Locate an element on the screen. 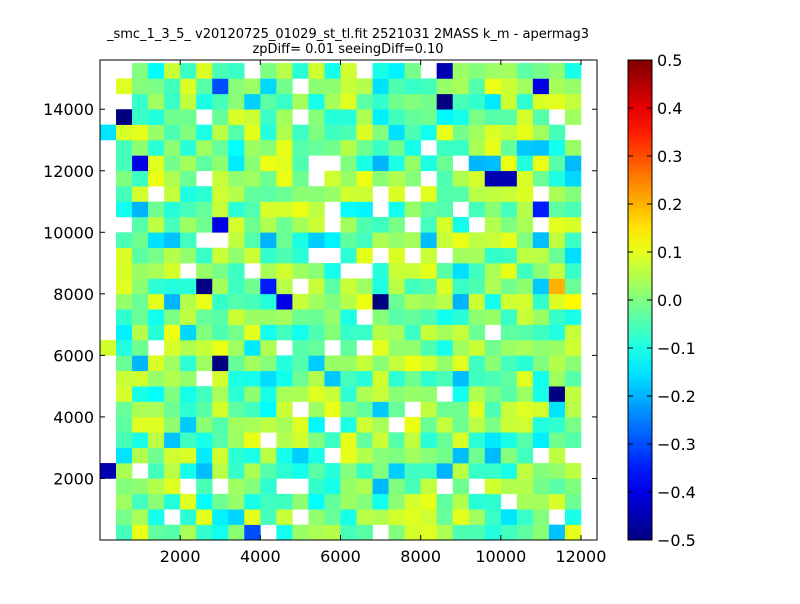 The height and width of the screenshot is (604, 800). x-tick-label: 10000 is located at coordinates (500, 556).